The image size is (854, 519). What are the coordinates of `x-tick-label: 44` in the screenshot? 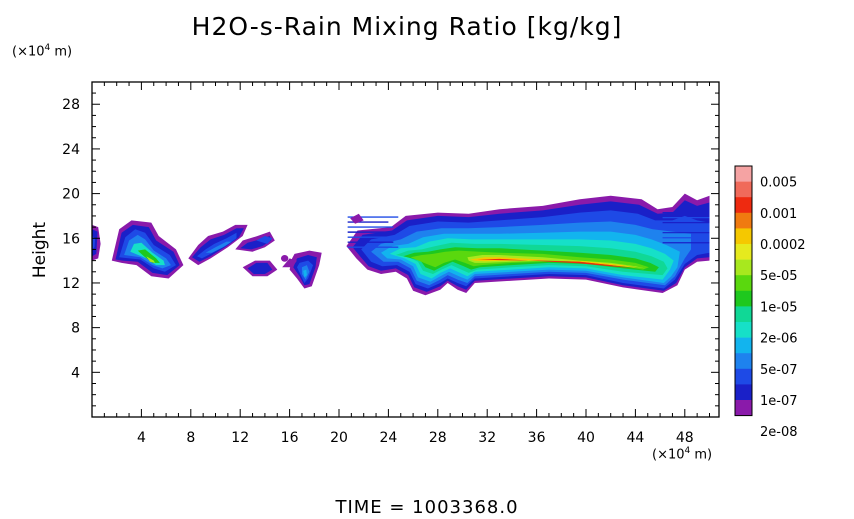 It's located at (635, 438).